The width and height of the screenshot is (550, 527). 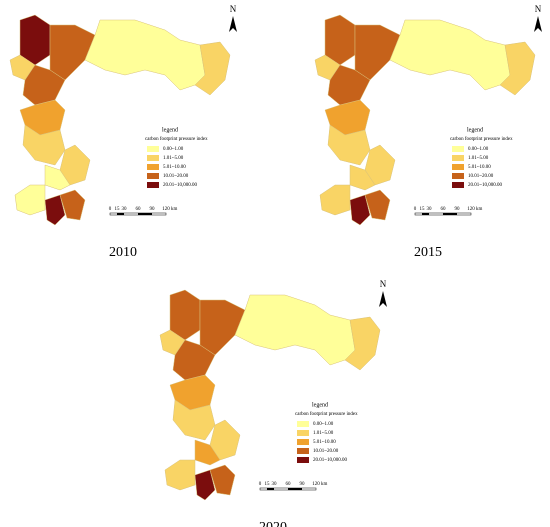 What do you see at coordinates (273, 523) in the screenshot?
I see `year-label: 2020` at bounding box center [273, 523].